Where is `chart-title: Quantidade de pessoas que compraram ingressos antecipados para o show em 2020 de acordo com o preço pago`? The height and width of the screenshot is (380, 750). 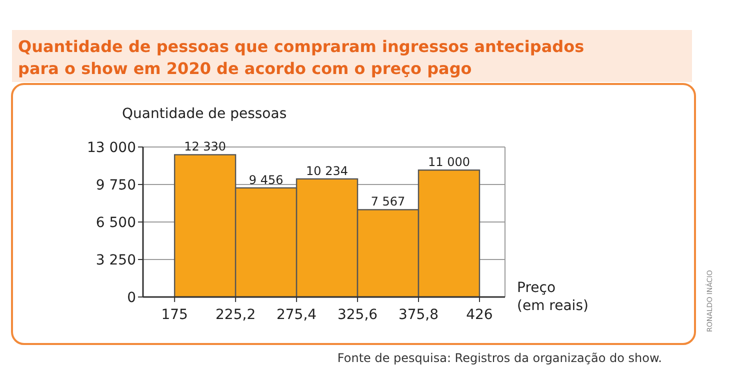 chart-title: Quantidade de pessoas que compraram ingressos antecipados para o show em 2020 de acordo com o preço pago is located at coordinates (301, 57).